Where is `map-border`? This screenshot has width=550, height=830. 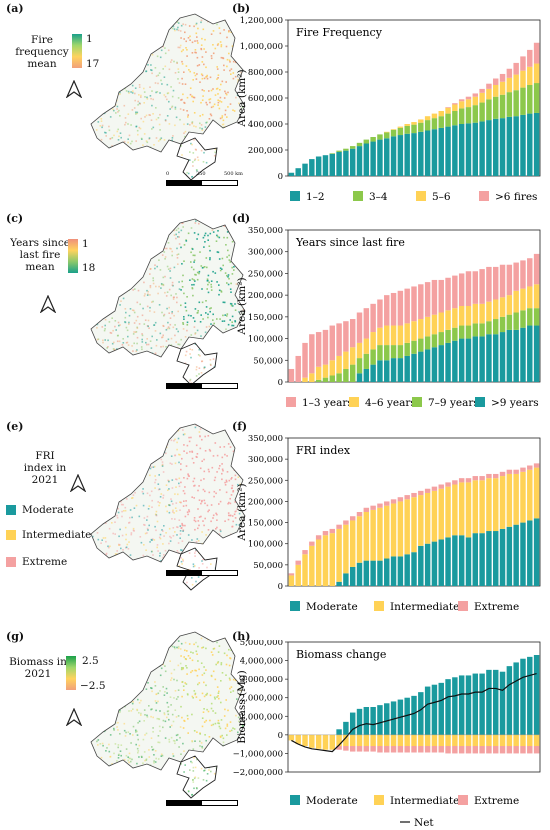 map-border is located at coordinates (168, 701).